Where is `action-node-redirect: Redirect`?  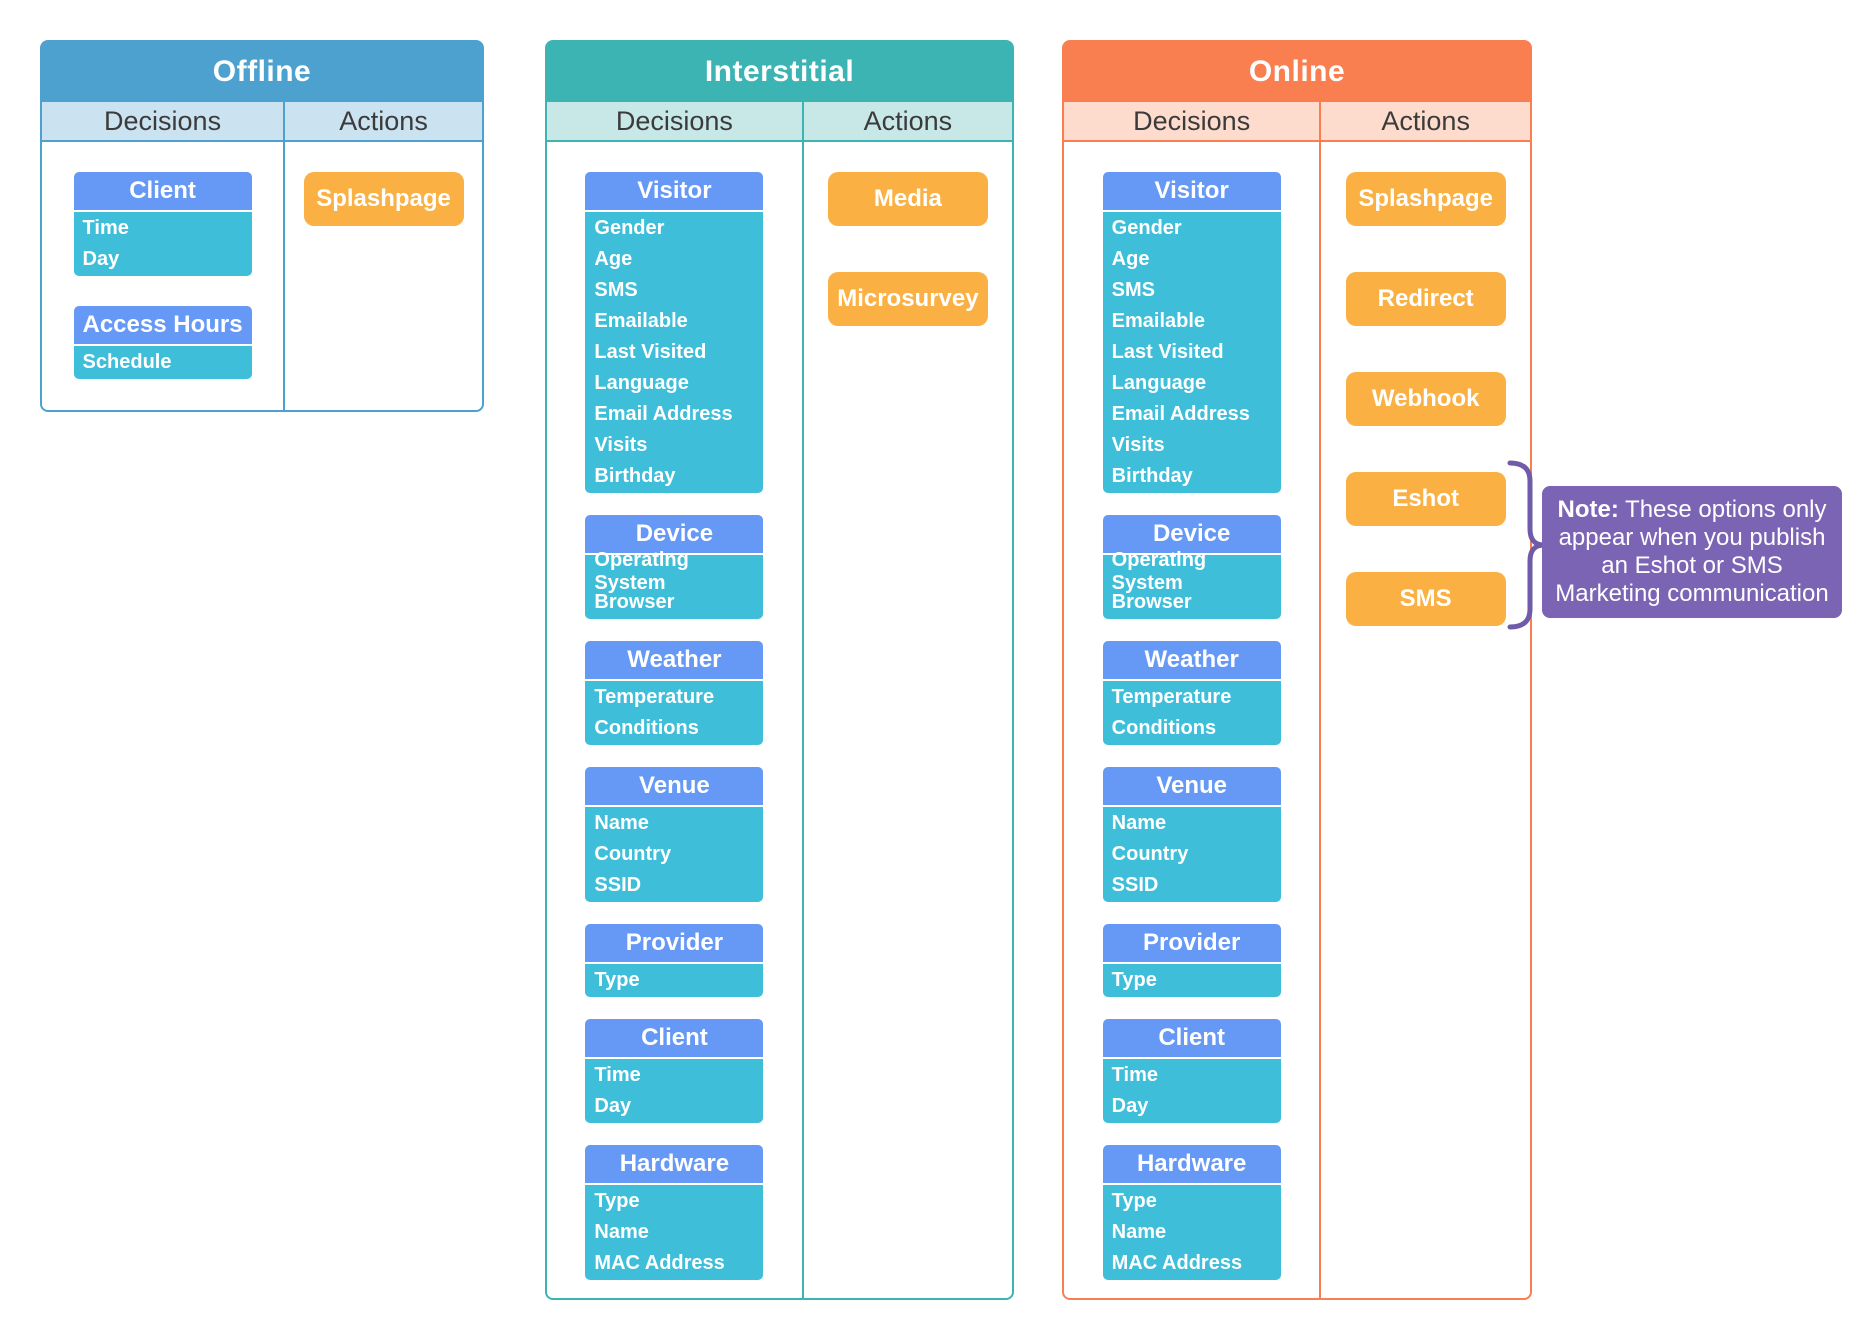 action-node-redirect: Redirect is located at coordinates (1425, 299).